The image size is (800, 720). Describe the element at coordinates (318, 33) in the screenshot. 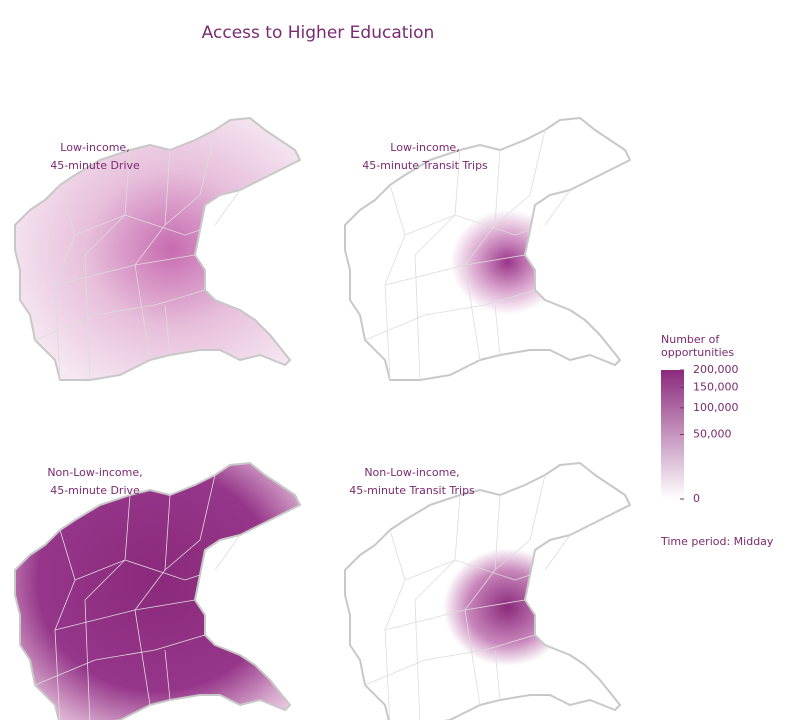

I see `title: Access to Higher Education` at that location.